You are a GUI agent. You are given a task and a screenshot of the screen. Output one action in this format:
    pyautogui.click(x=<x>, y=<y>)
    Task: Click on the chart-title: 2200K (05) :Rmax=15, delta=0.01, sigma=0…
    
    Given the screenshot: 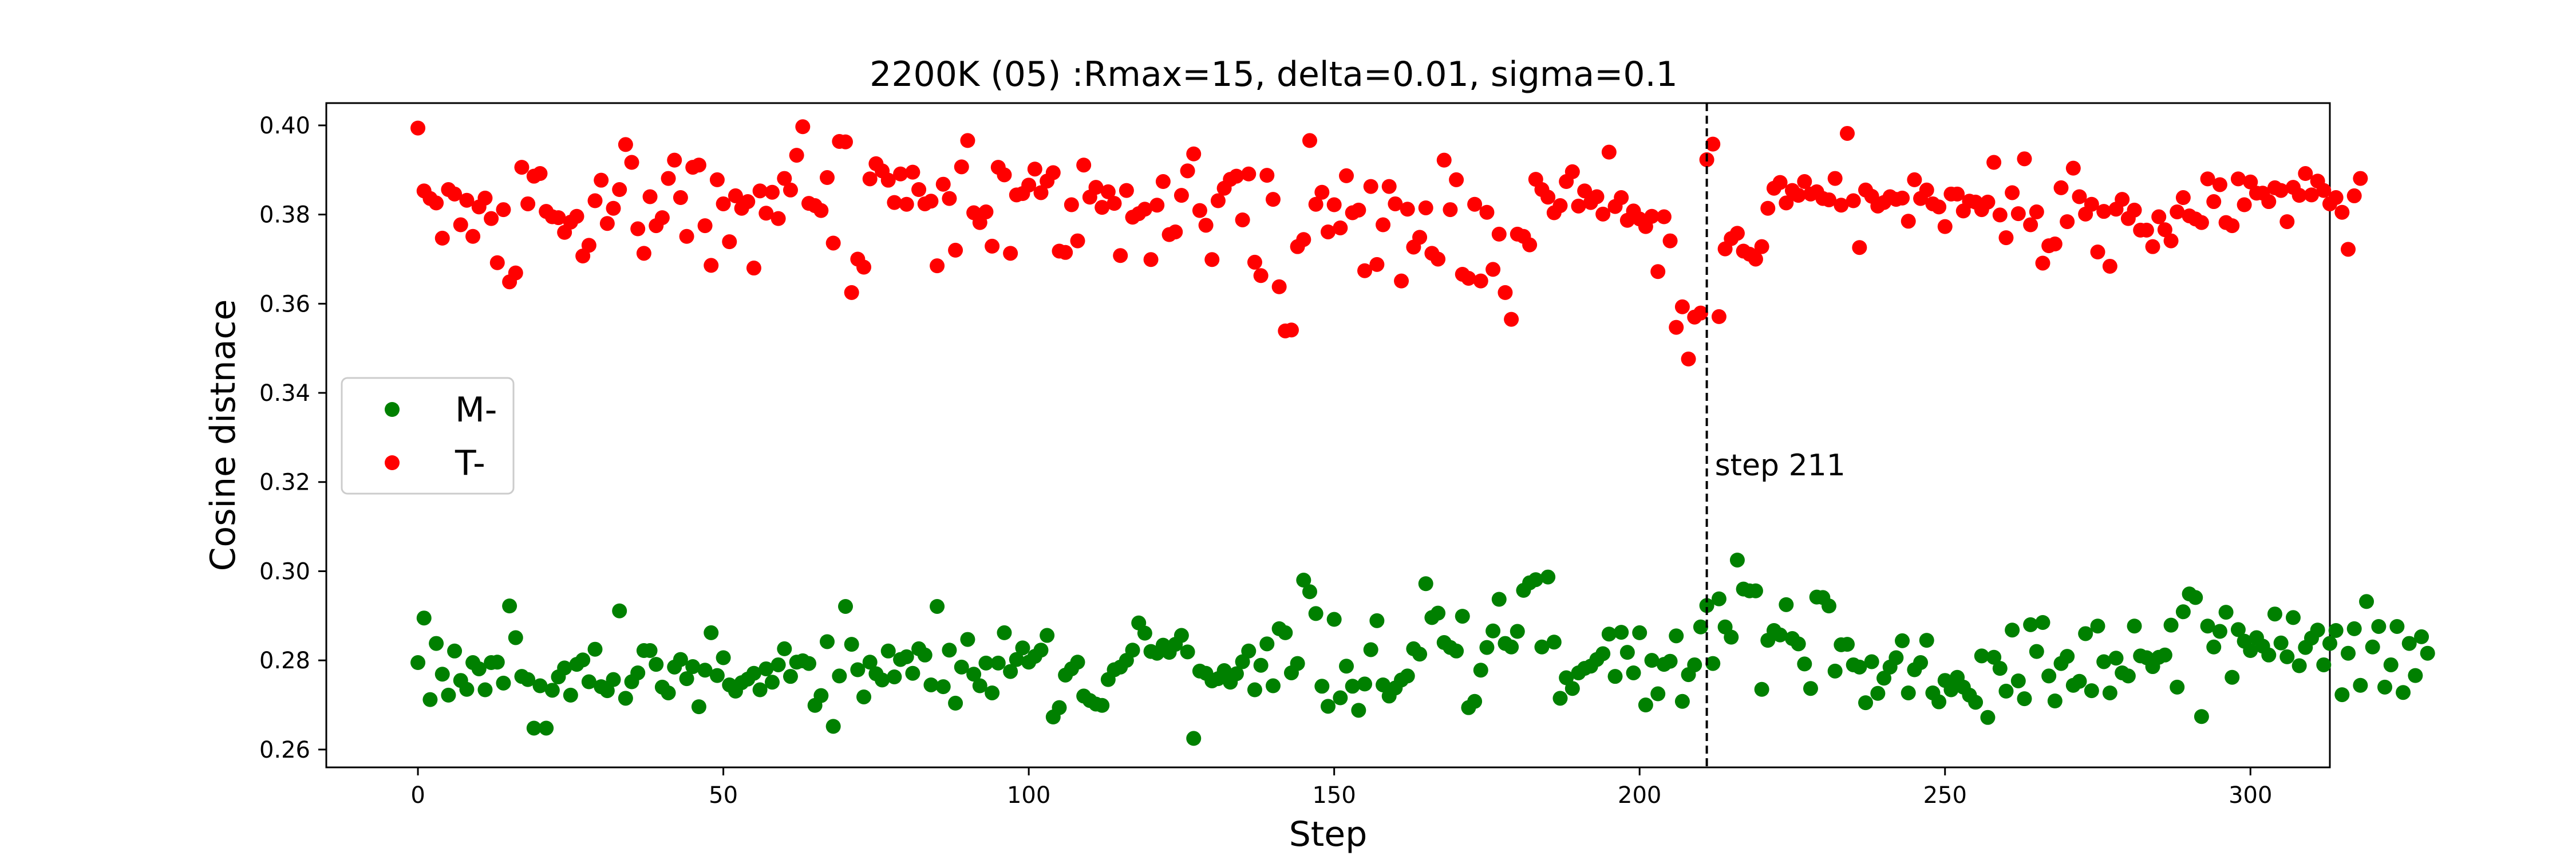 What is the action you would take?
    pyautogui.click(x=1274, y=74)
    